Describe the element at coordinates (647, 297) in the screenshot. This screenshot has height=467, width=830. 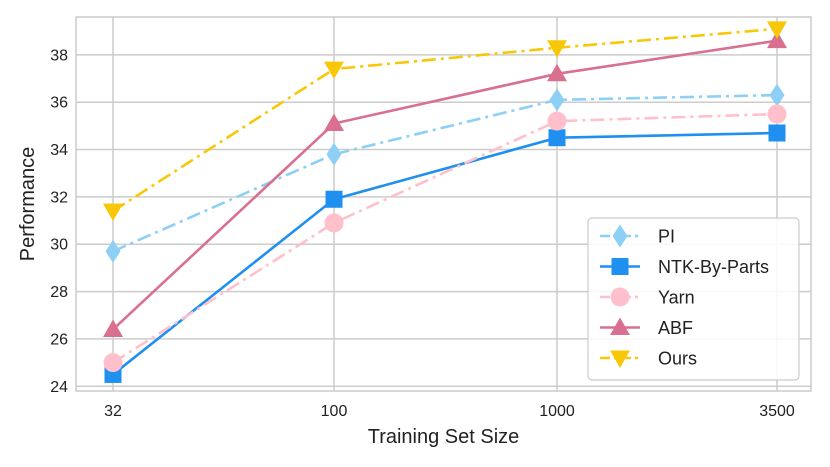
I see `legend-entry: Yarn` at that location.